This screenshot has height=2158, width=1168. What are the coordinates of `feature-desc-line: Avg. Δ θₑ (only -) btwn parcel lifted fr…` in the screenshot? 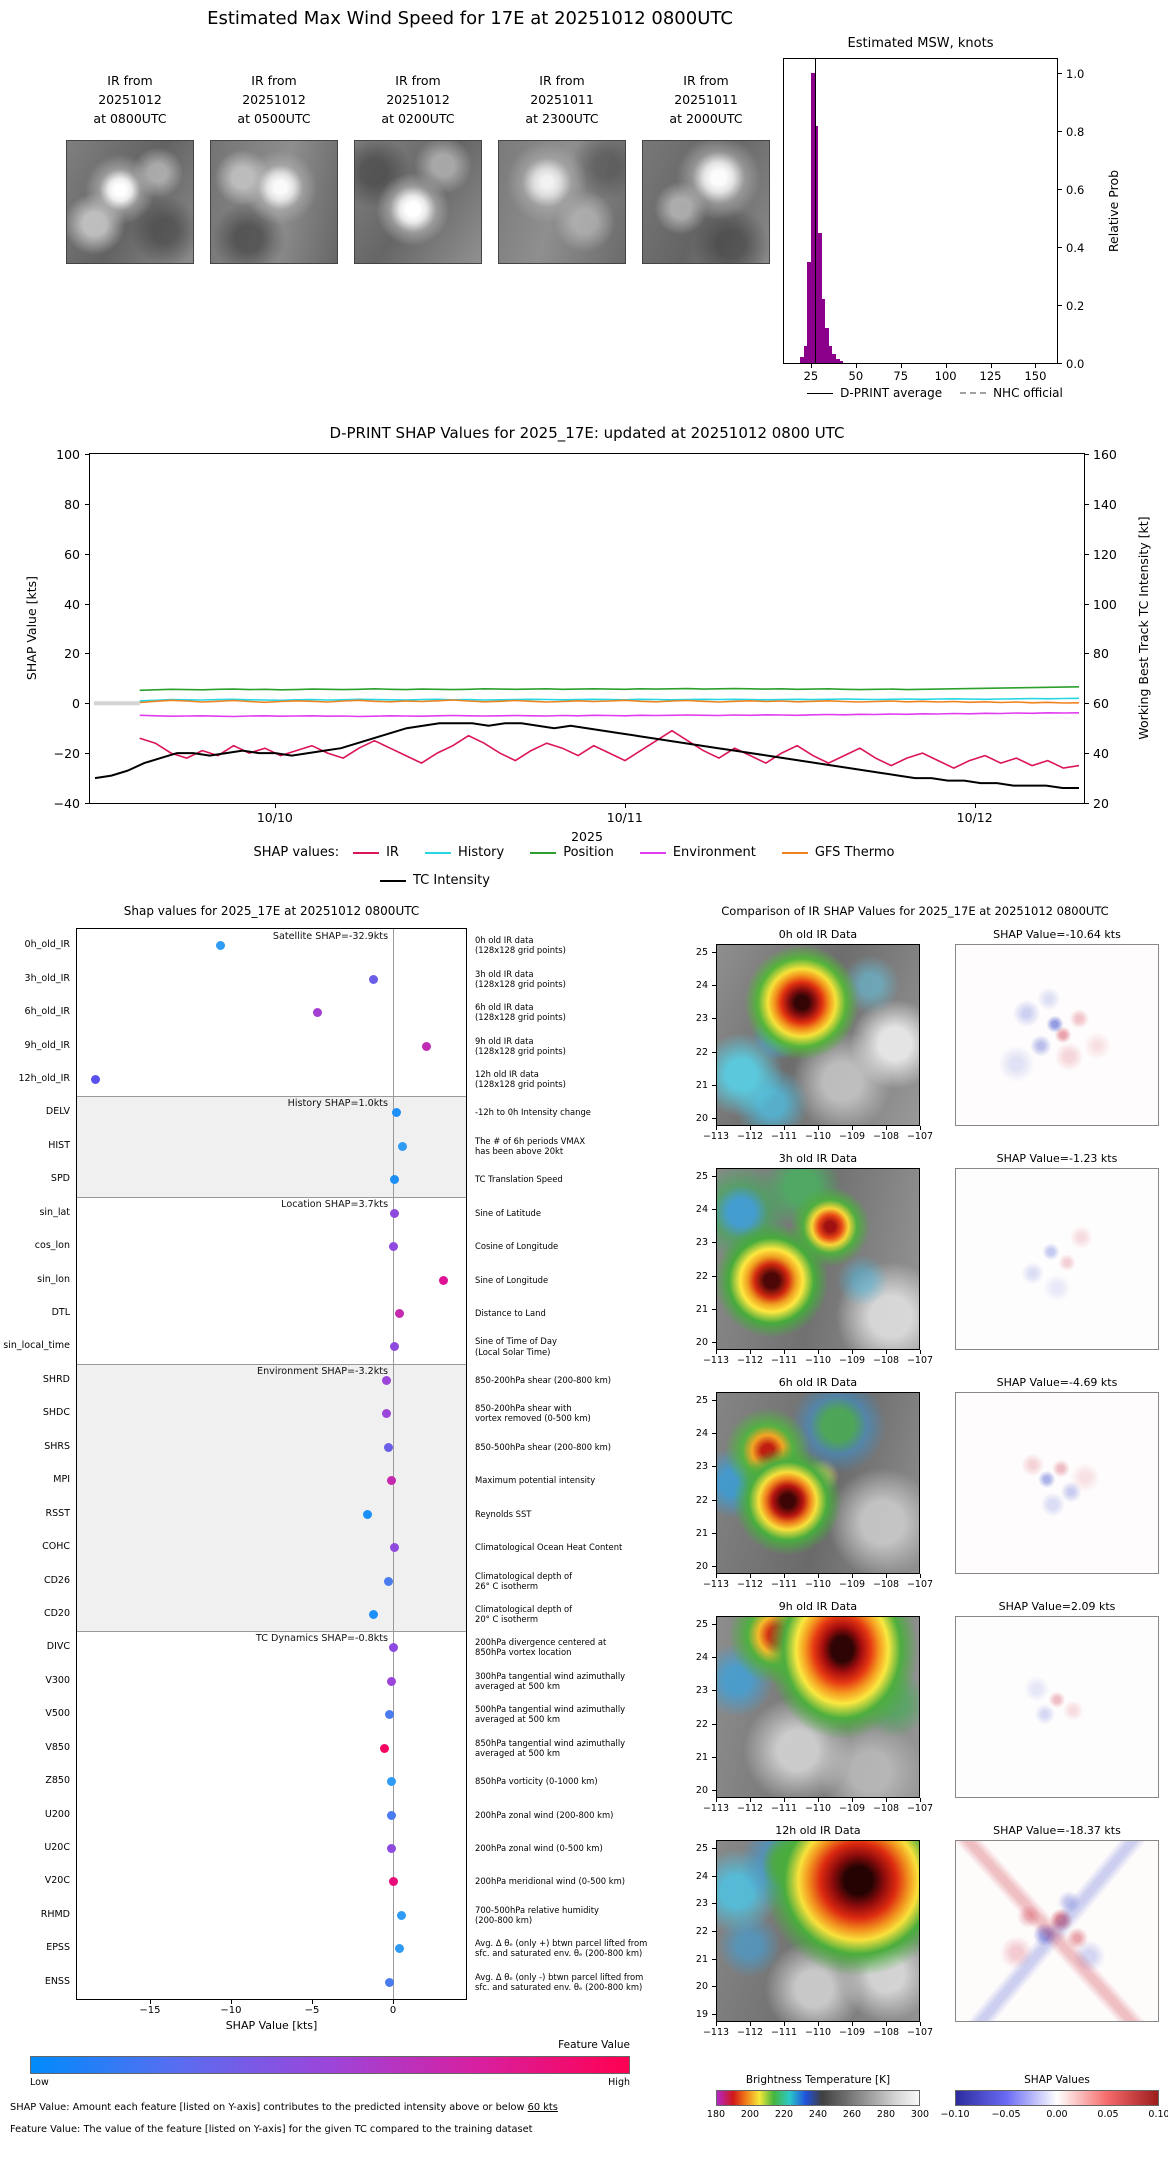 It's located at (559, 1976).